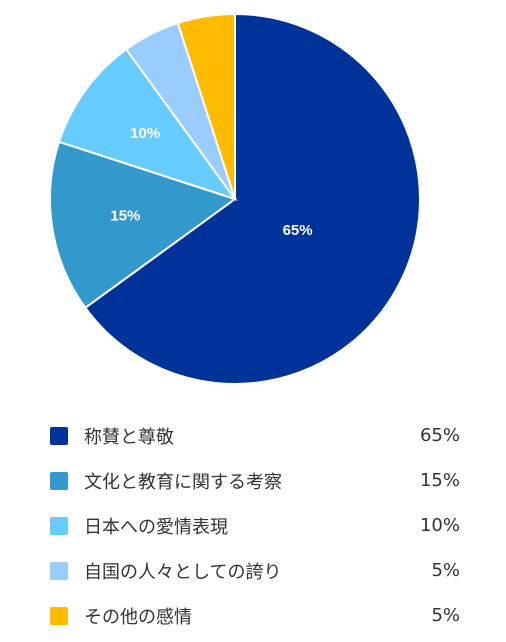  Describe the element at coordinates (156, 527) in the screenshot. I see `legend-label: 日本への愛情表現` at that location.